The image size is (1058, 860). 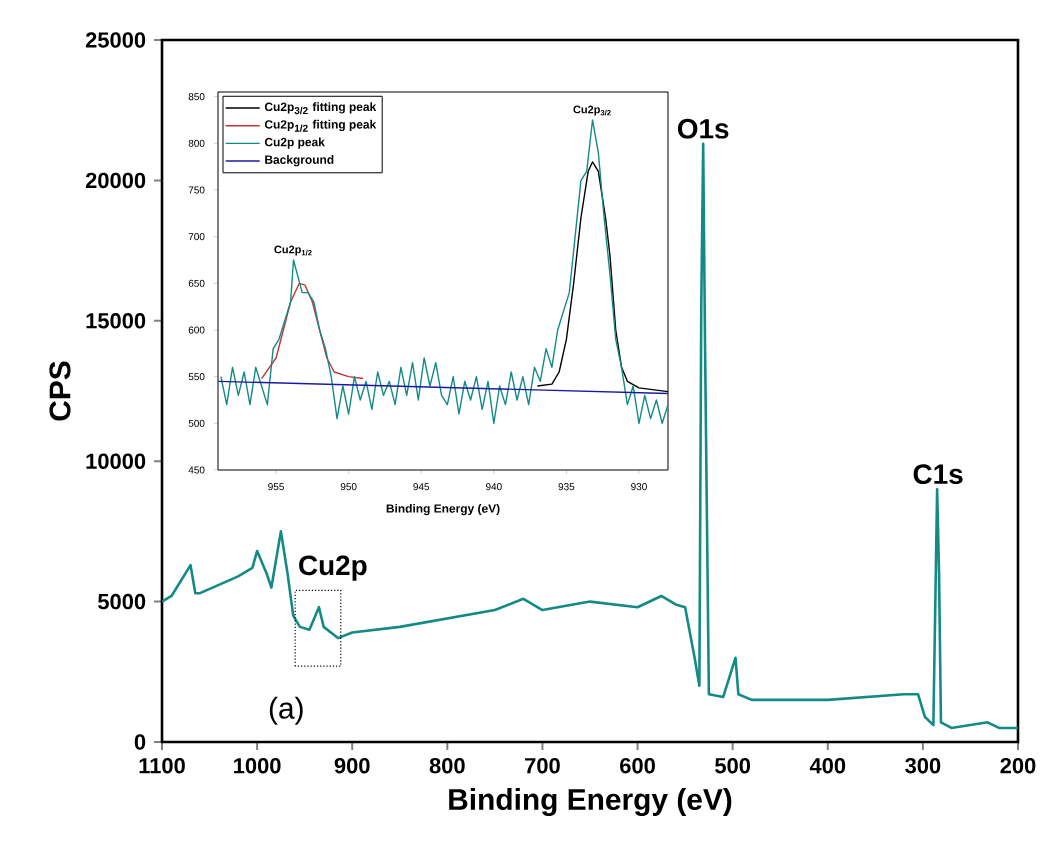 I want to click on x-tick-label: 1000, so click(x=257, y=765).